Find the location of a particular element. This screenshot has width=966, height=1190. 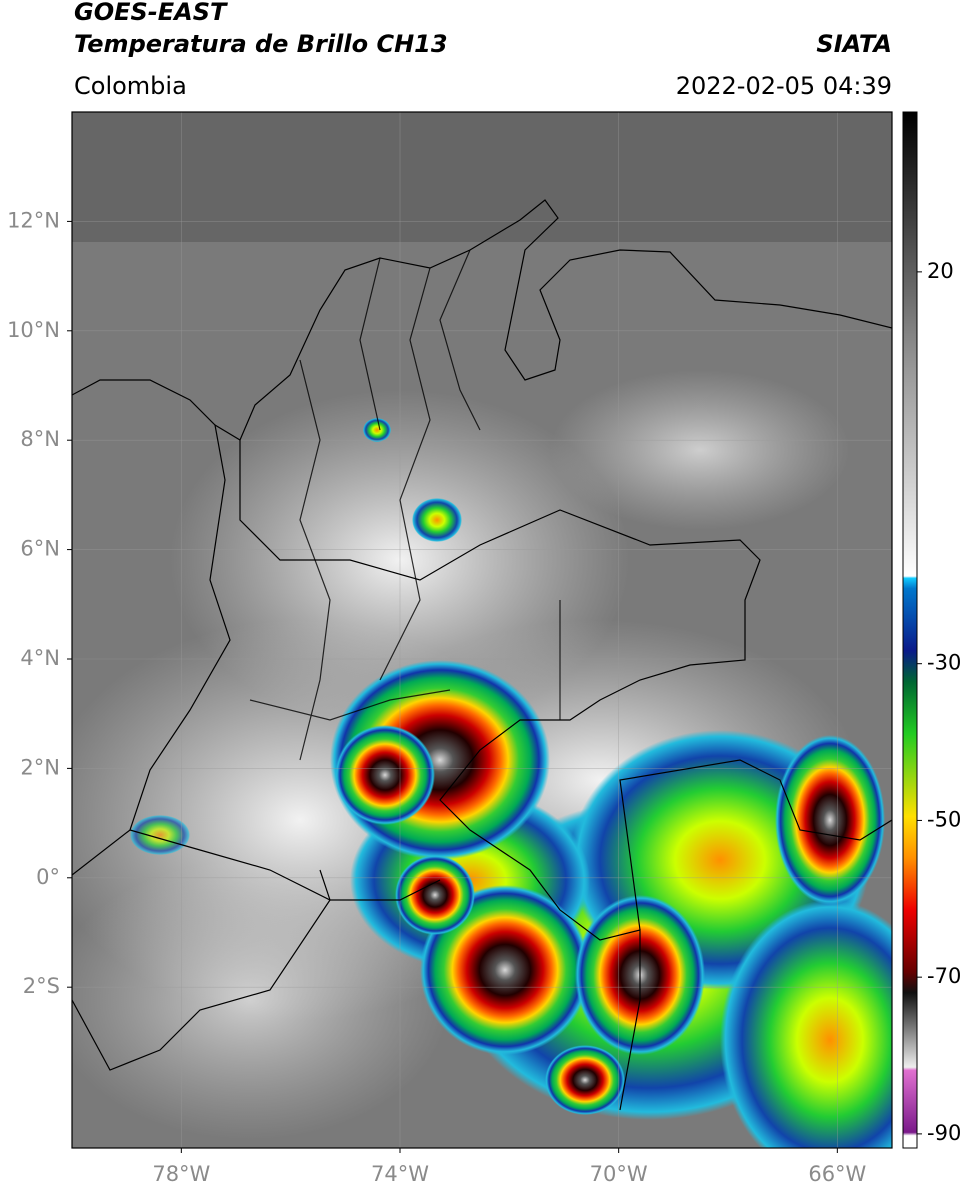

y-tick-label: 12°N is located at coordinates (33, 220).